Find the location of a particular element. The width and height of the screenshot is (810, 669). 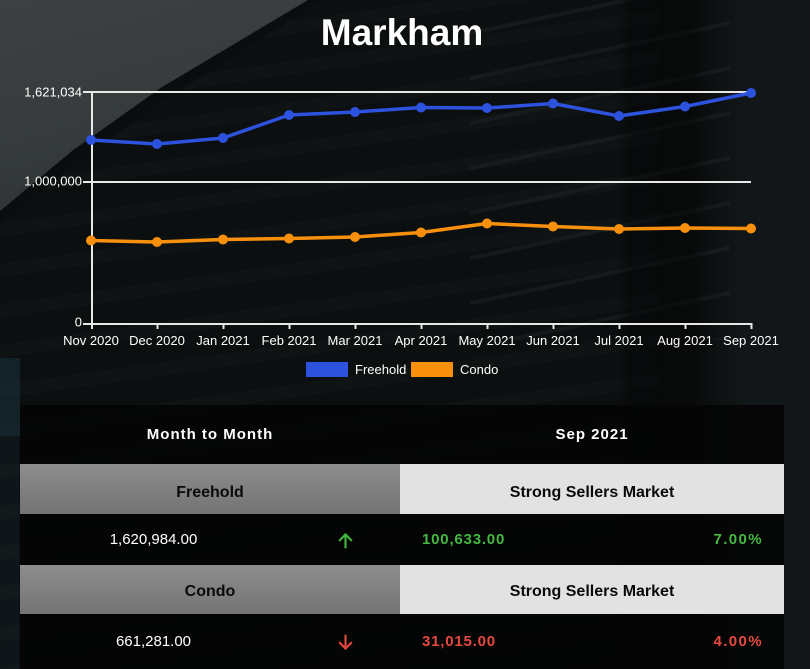

svg-text: Mar 2021 is located at coordinates (355, 340).